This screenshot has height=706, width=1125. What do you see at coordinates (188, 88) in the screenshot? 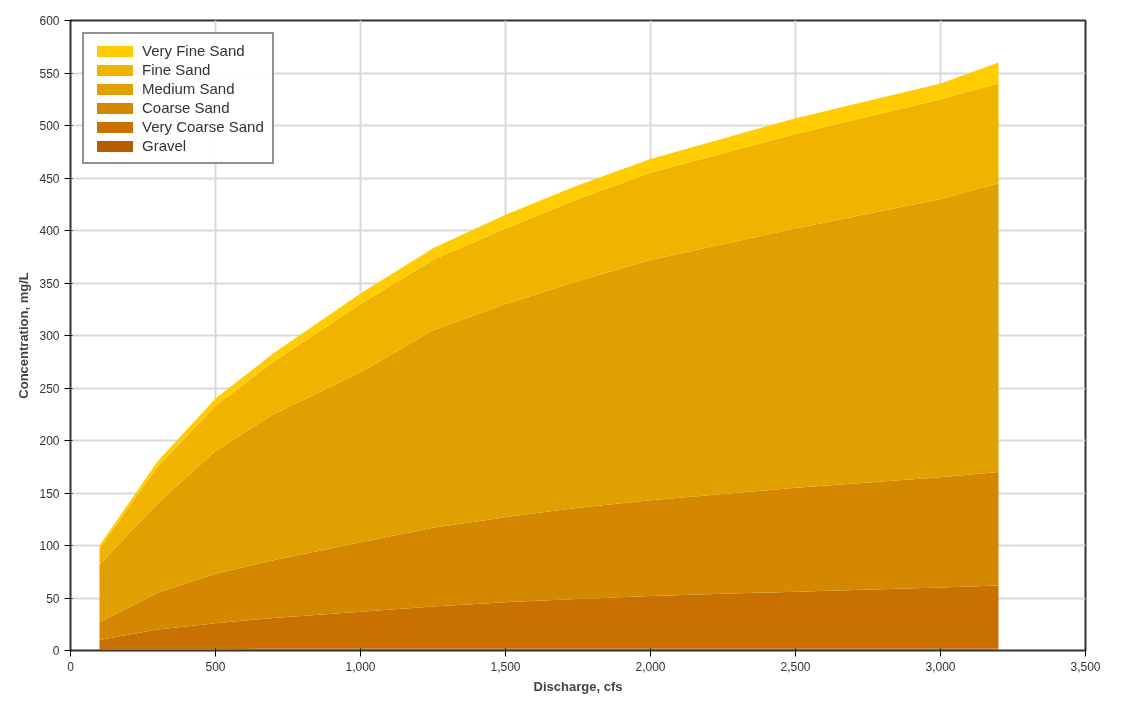
I see `legend-label: Medium Sand` at bounding box center [188, 88].